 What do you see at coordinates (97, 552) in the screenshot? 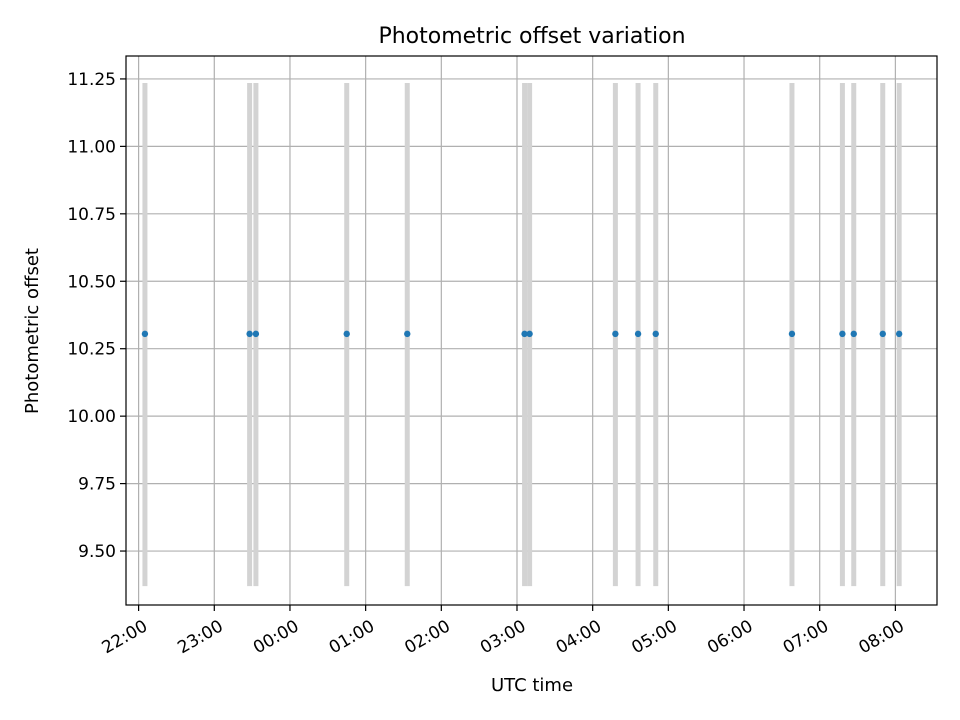
I see `y-tick-label: 9.50` at bounding box center [97, 552].